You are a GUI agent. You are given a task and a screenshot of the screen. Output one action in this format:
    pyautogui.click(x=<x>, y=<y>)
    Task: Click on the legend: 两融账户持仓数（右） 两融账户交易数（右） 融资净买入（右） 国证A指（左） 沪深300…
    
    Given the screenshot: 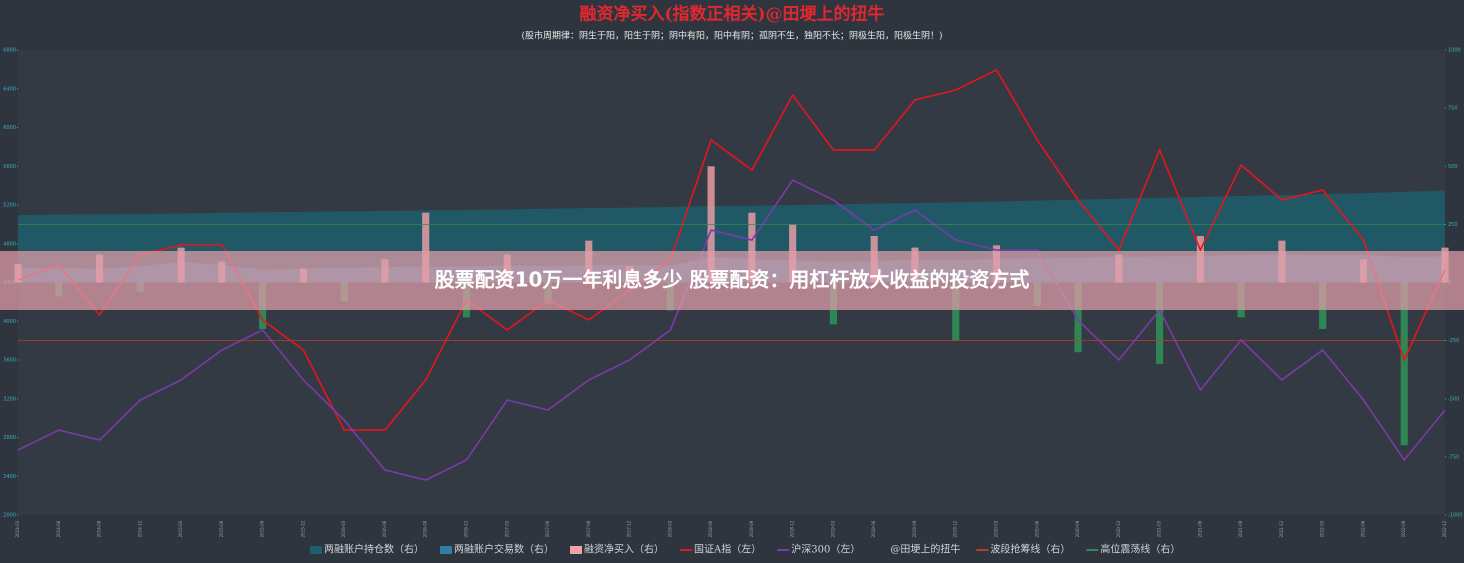 What is the action you would take?
    pyautogui.click(x=745, y=549)
    